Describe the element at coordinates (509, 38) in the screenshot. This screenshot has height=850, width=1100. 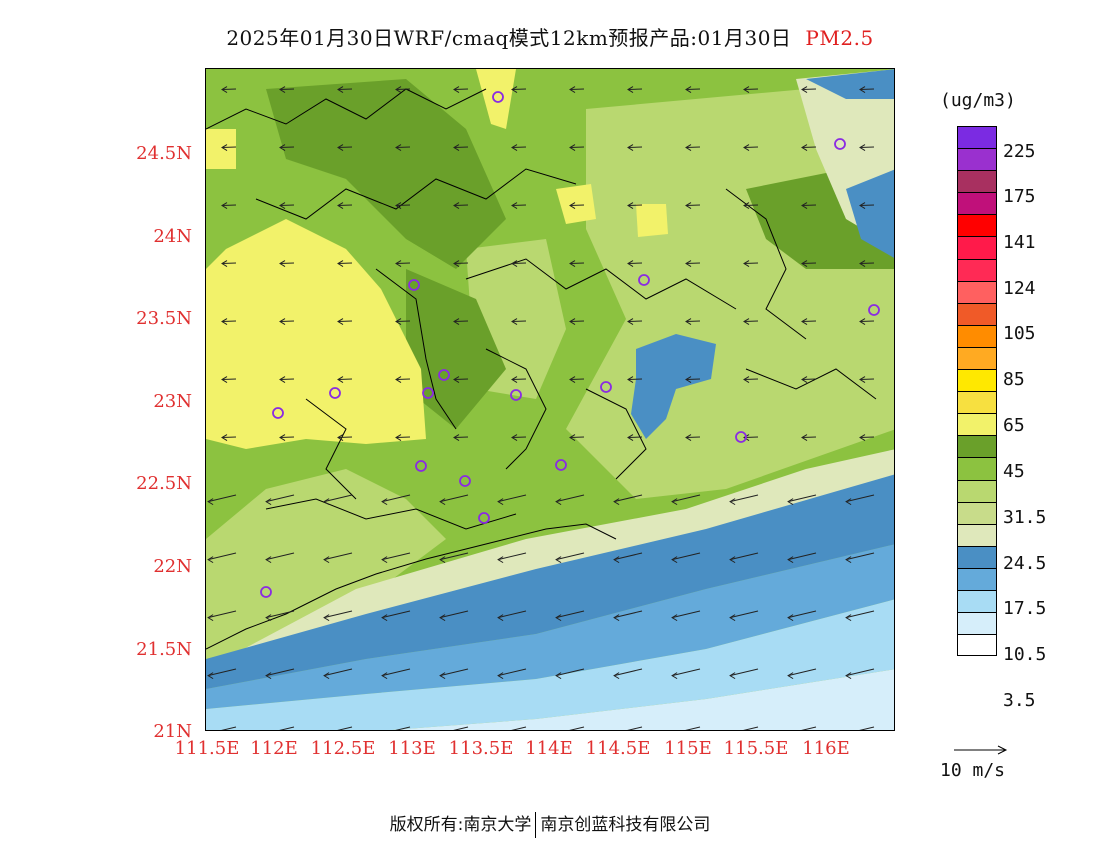
I see `title-text: 2025年01月30日WRF/cmaq模式12km预报产品:01月30日` at that location.